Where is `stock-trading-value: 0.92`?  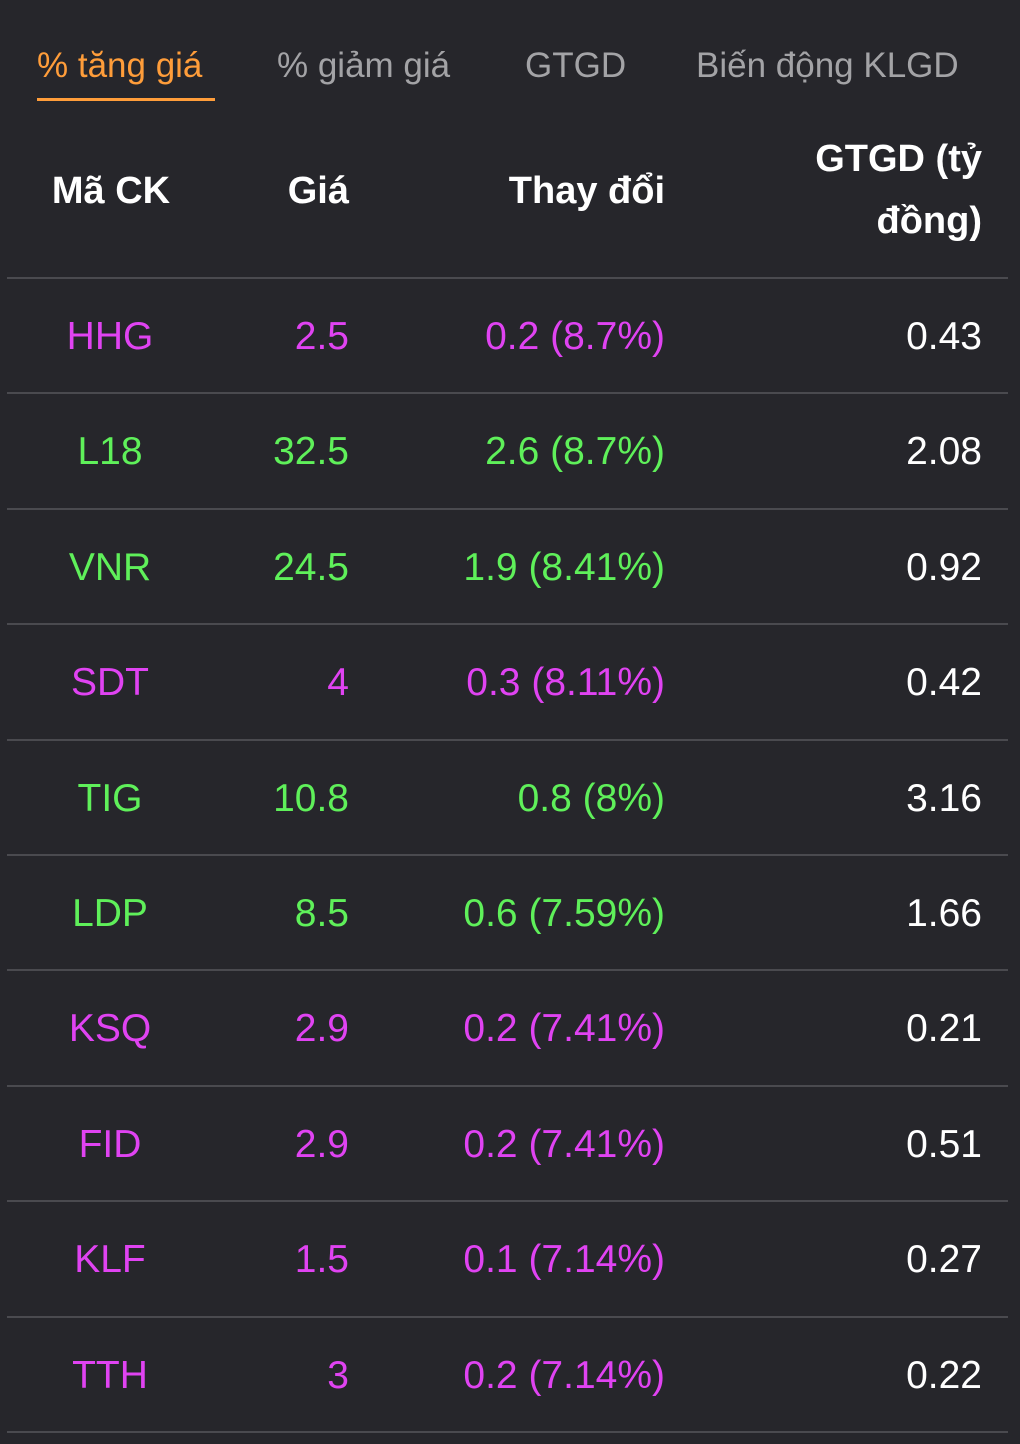
stock-trading-value: 0.92 is located at coordinates (944, 567).